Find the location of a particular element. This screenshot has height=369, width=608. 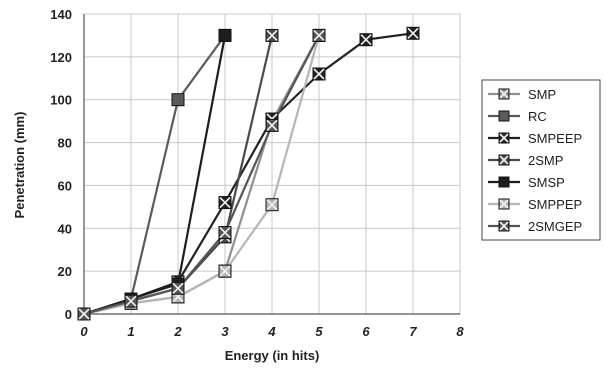

x-tick-label: 5 is located at coordinates (319, 331).